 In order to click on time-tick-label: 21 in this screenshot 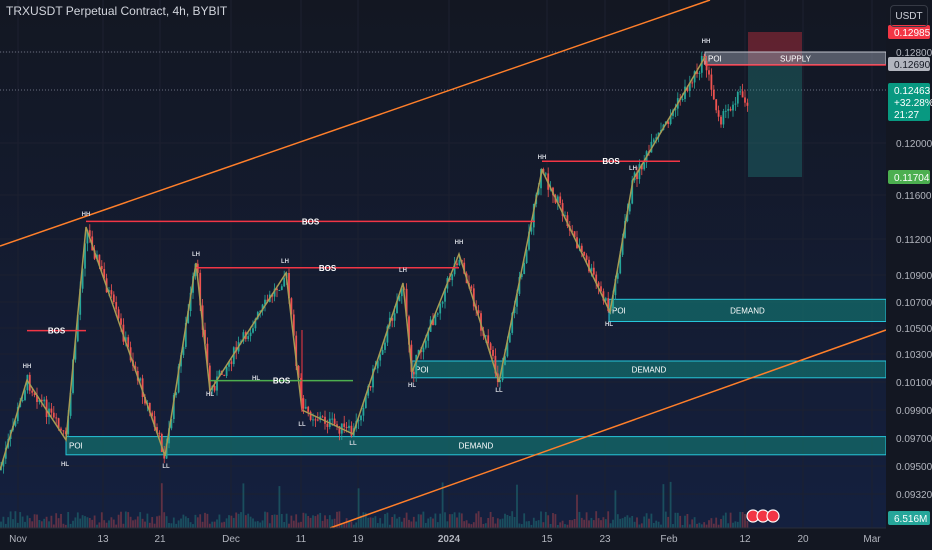, I will do `click(160, 539)`.